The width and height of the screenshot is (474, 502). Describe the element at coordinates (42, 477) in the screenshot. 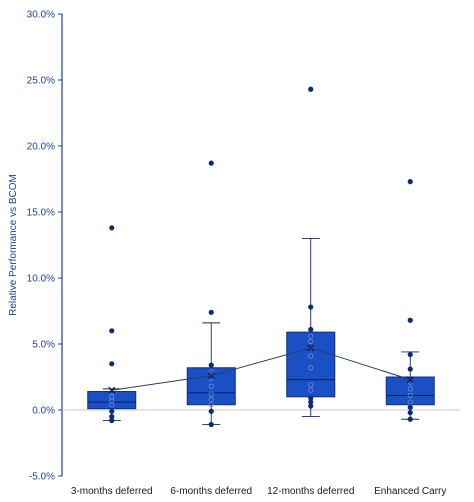

I see `y-tick-label: -5.0%` at that location.